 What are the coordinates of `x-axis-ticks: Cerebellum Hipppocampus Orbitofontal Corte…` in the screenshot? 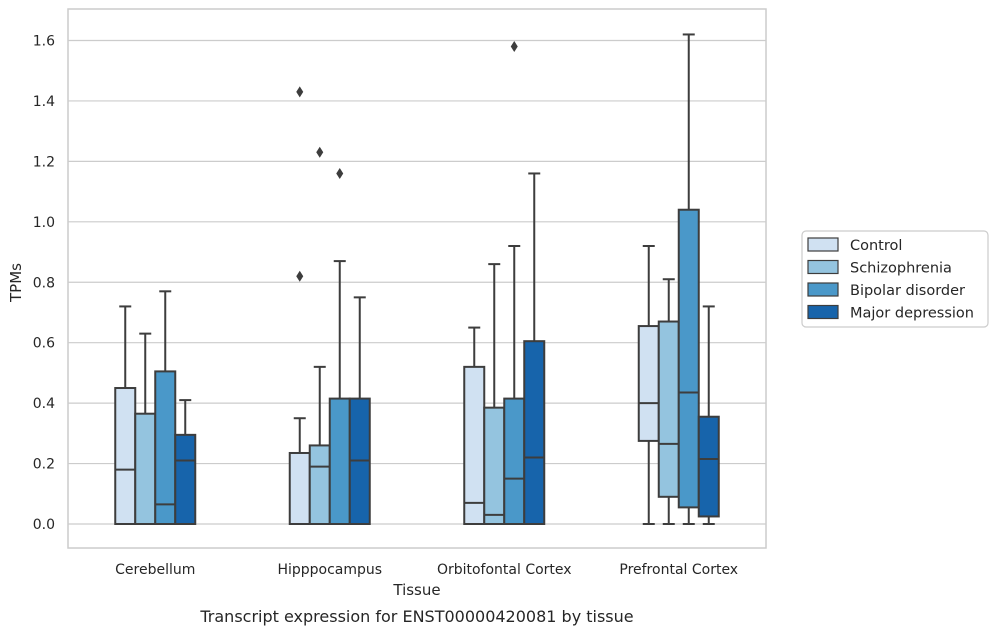 It's located at (426, 570).